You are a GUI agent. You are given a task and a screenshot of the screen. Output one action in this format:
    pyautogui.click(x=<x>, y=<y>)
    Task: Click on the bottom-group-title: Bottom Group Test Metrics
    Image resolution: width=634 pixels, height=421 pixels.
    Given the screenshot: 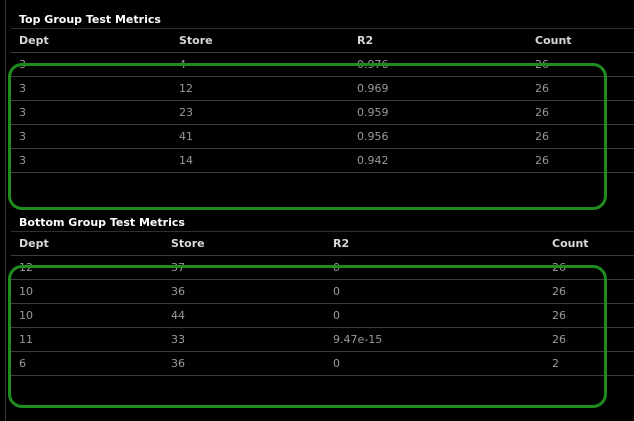 What is the action you would take?
    pyautogui.click(x=102, y=222)
    